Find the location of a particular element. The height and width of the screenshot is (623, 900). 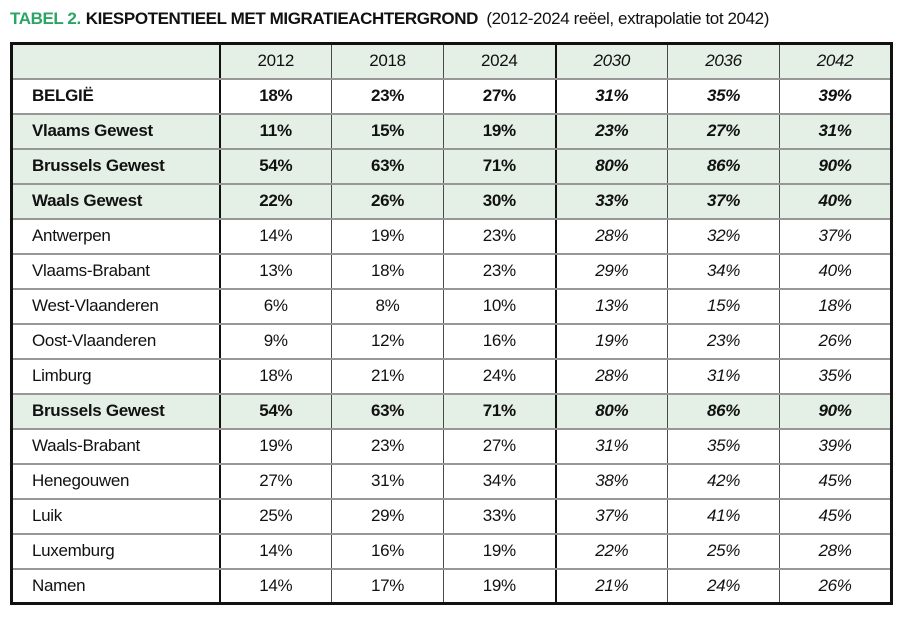

value-cell-real: 63% is located at coordinates (387, 166).